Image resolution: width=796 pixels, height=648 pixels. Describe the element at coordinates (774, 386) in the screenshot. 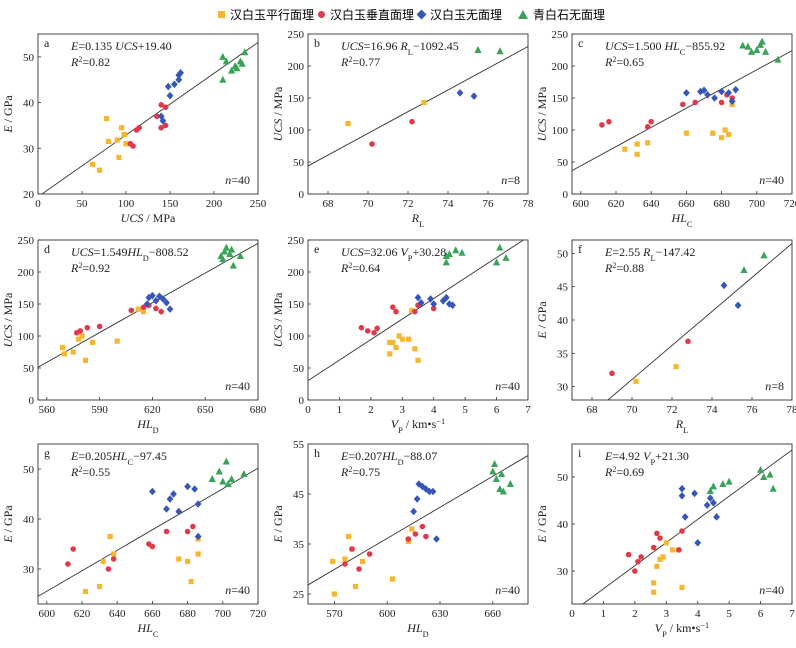

I see `sample-count: n=8` at that location.